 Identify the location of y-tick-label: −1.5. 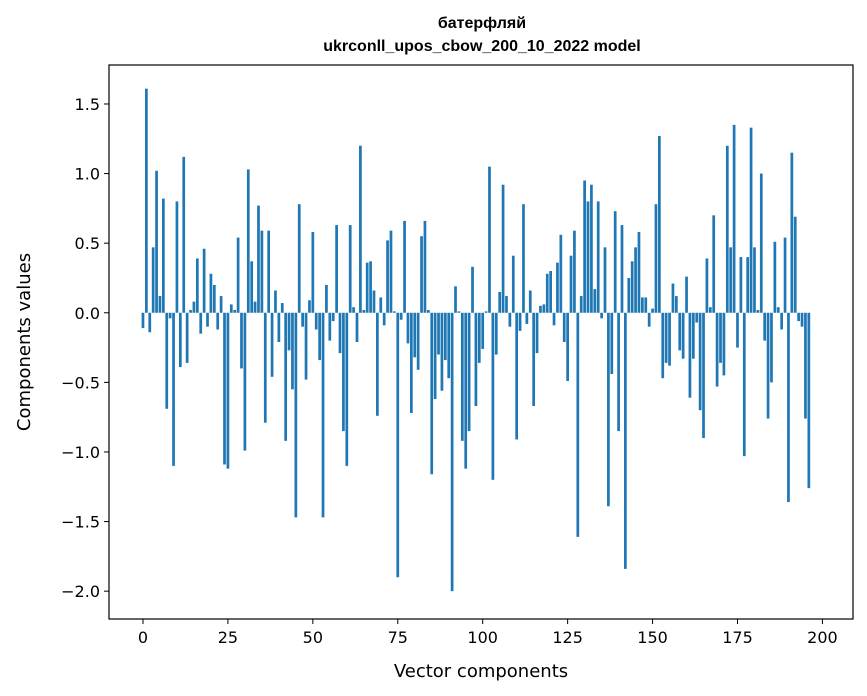
(80, 522).